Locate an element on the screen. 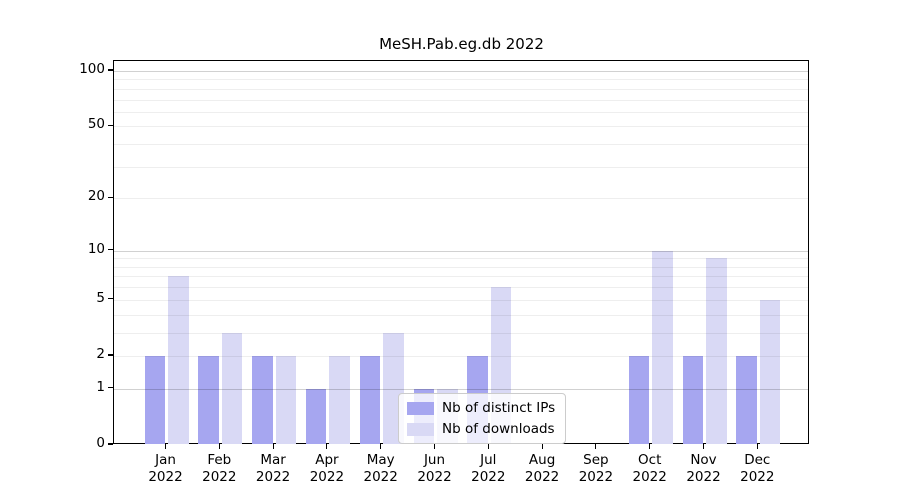  bar-ips-may is located at coordinates (370, 399).